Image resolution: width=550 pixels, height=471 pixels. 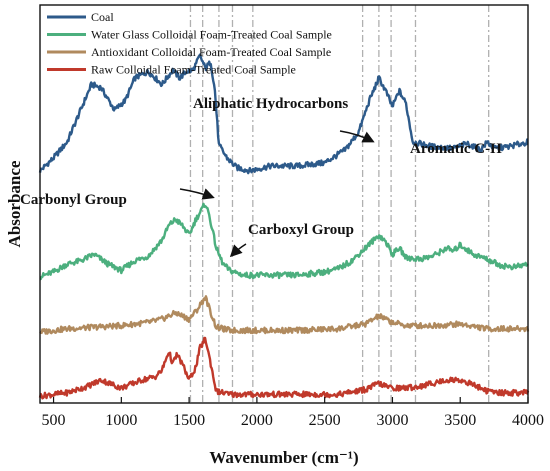 What do you see at coordinates (14, 203) in the screenshot?
I see `y-axis-label: Absorbance` at bounding box center [14, 203].